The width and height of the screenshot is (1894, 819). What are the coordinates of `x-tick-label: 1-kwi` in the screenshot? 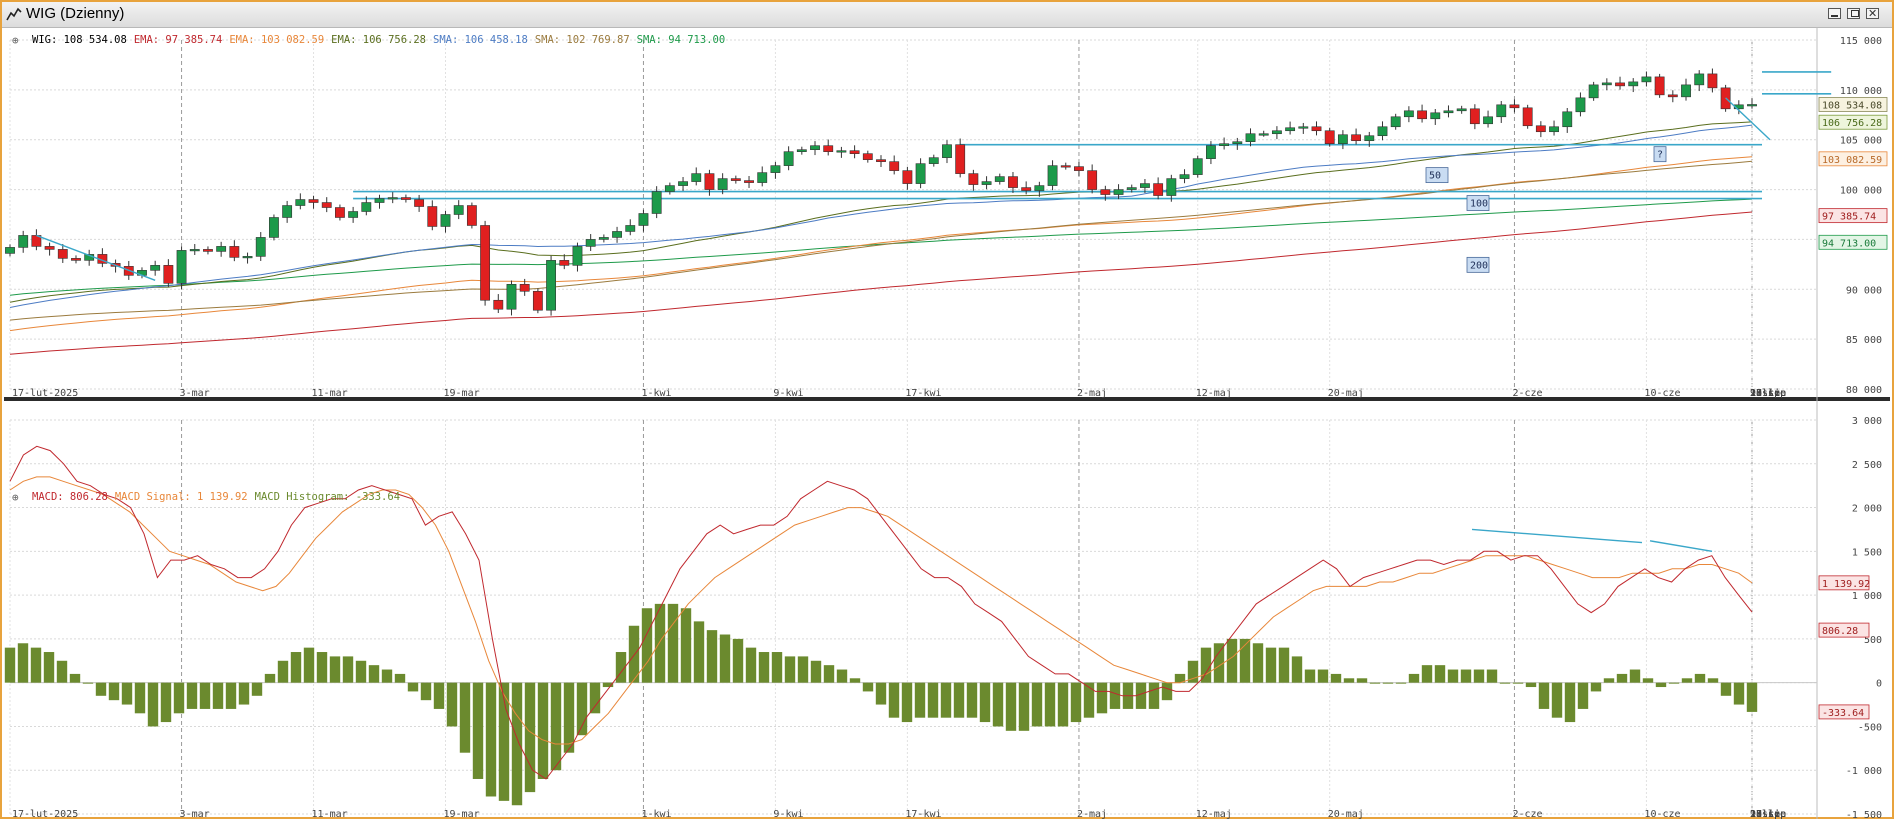 It's located at (656, 393).